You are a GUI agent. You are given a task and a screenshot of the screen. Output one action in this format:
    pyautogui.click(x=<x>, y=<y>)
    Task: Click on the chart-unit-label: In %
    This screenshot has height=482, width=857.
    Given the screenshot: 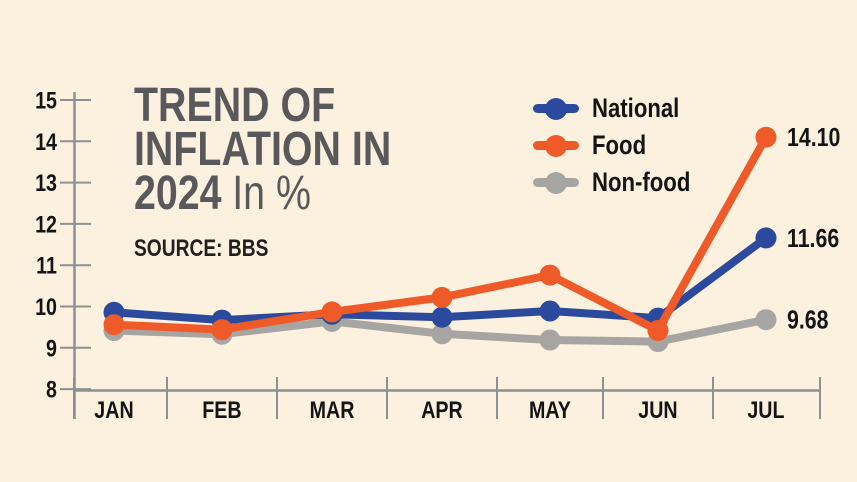 What is the action you would take?
    pyautogui.click(x=271, y=193)
    